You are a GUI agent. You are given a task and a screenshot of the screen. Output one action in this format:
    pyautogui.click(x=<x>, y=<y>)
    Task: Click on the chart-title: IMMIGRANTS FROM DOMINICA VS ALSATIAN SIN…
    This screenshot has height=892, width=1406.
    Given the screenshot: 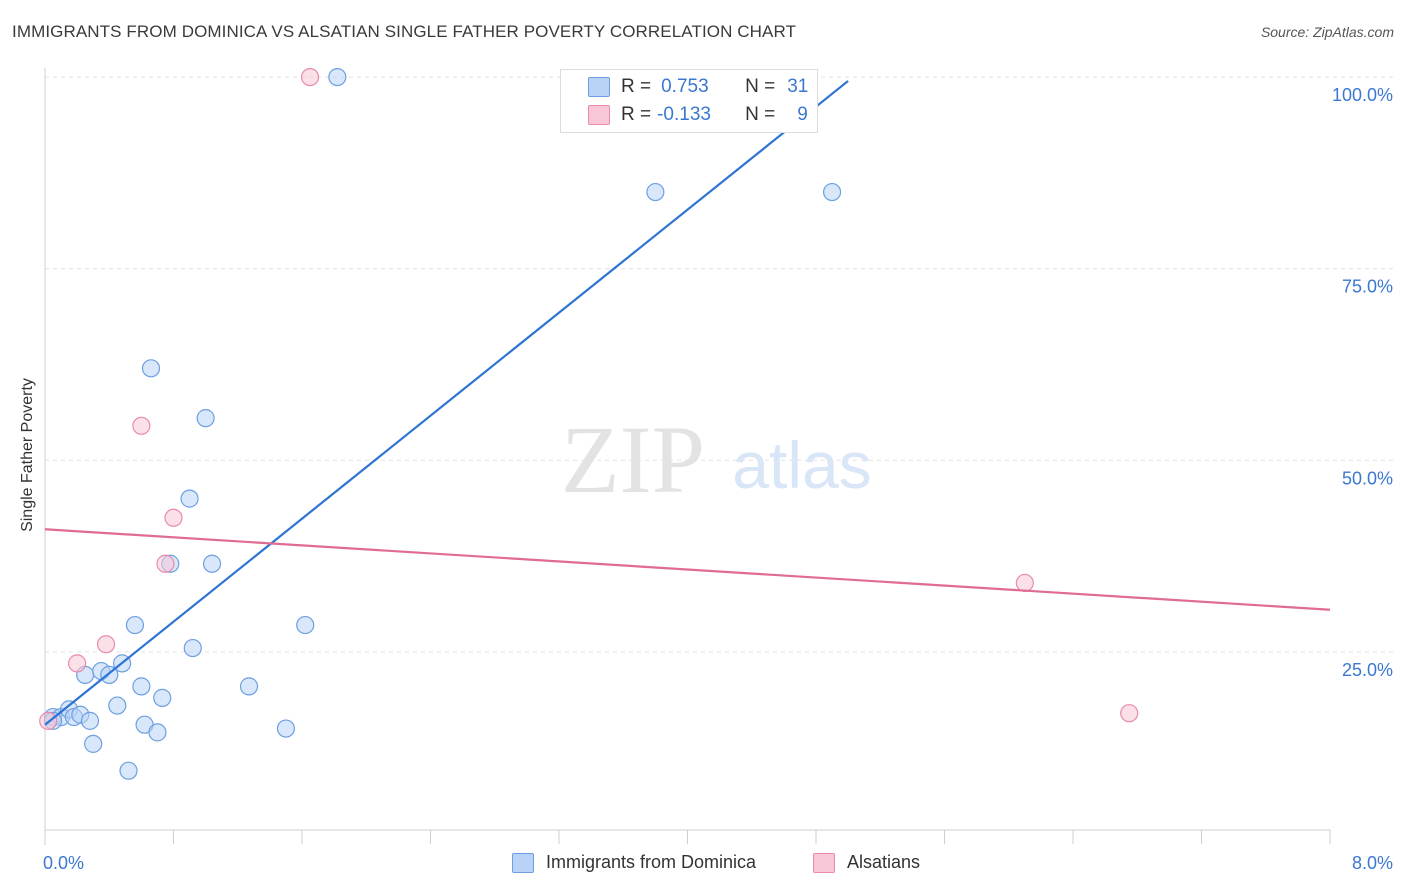 What is the action you would take?
    pyautogui.click(x=404, y=31)
    